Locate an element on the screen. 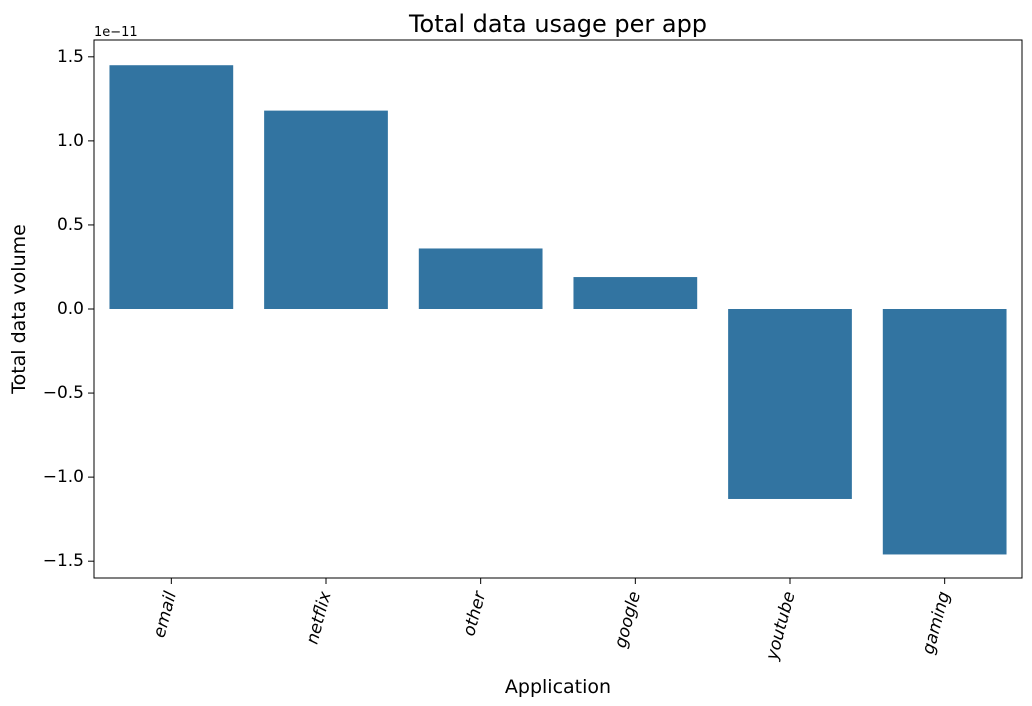  bar-netflix is located at coordinates (326, 209).